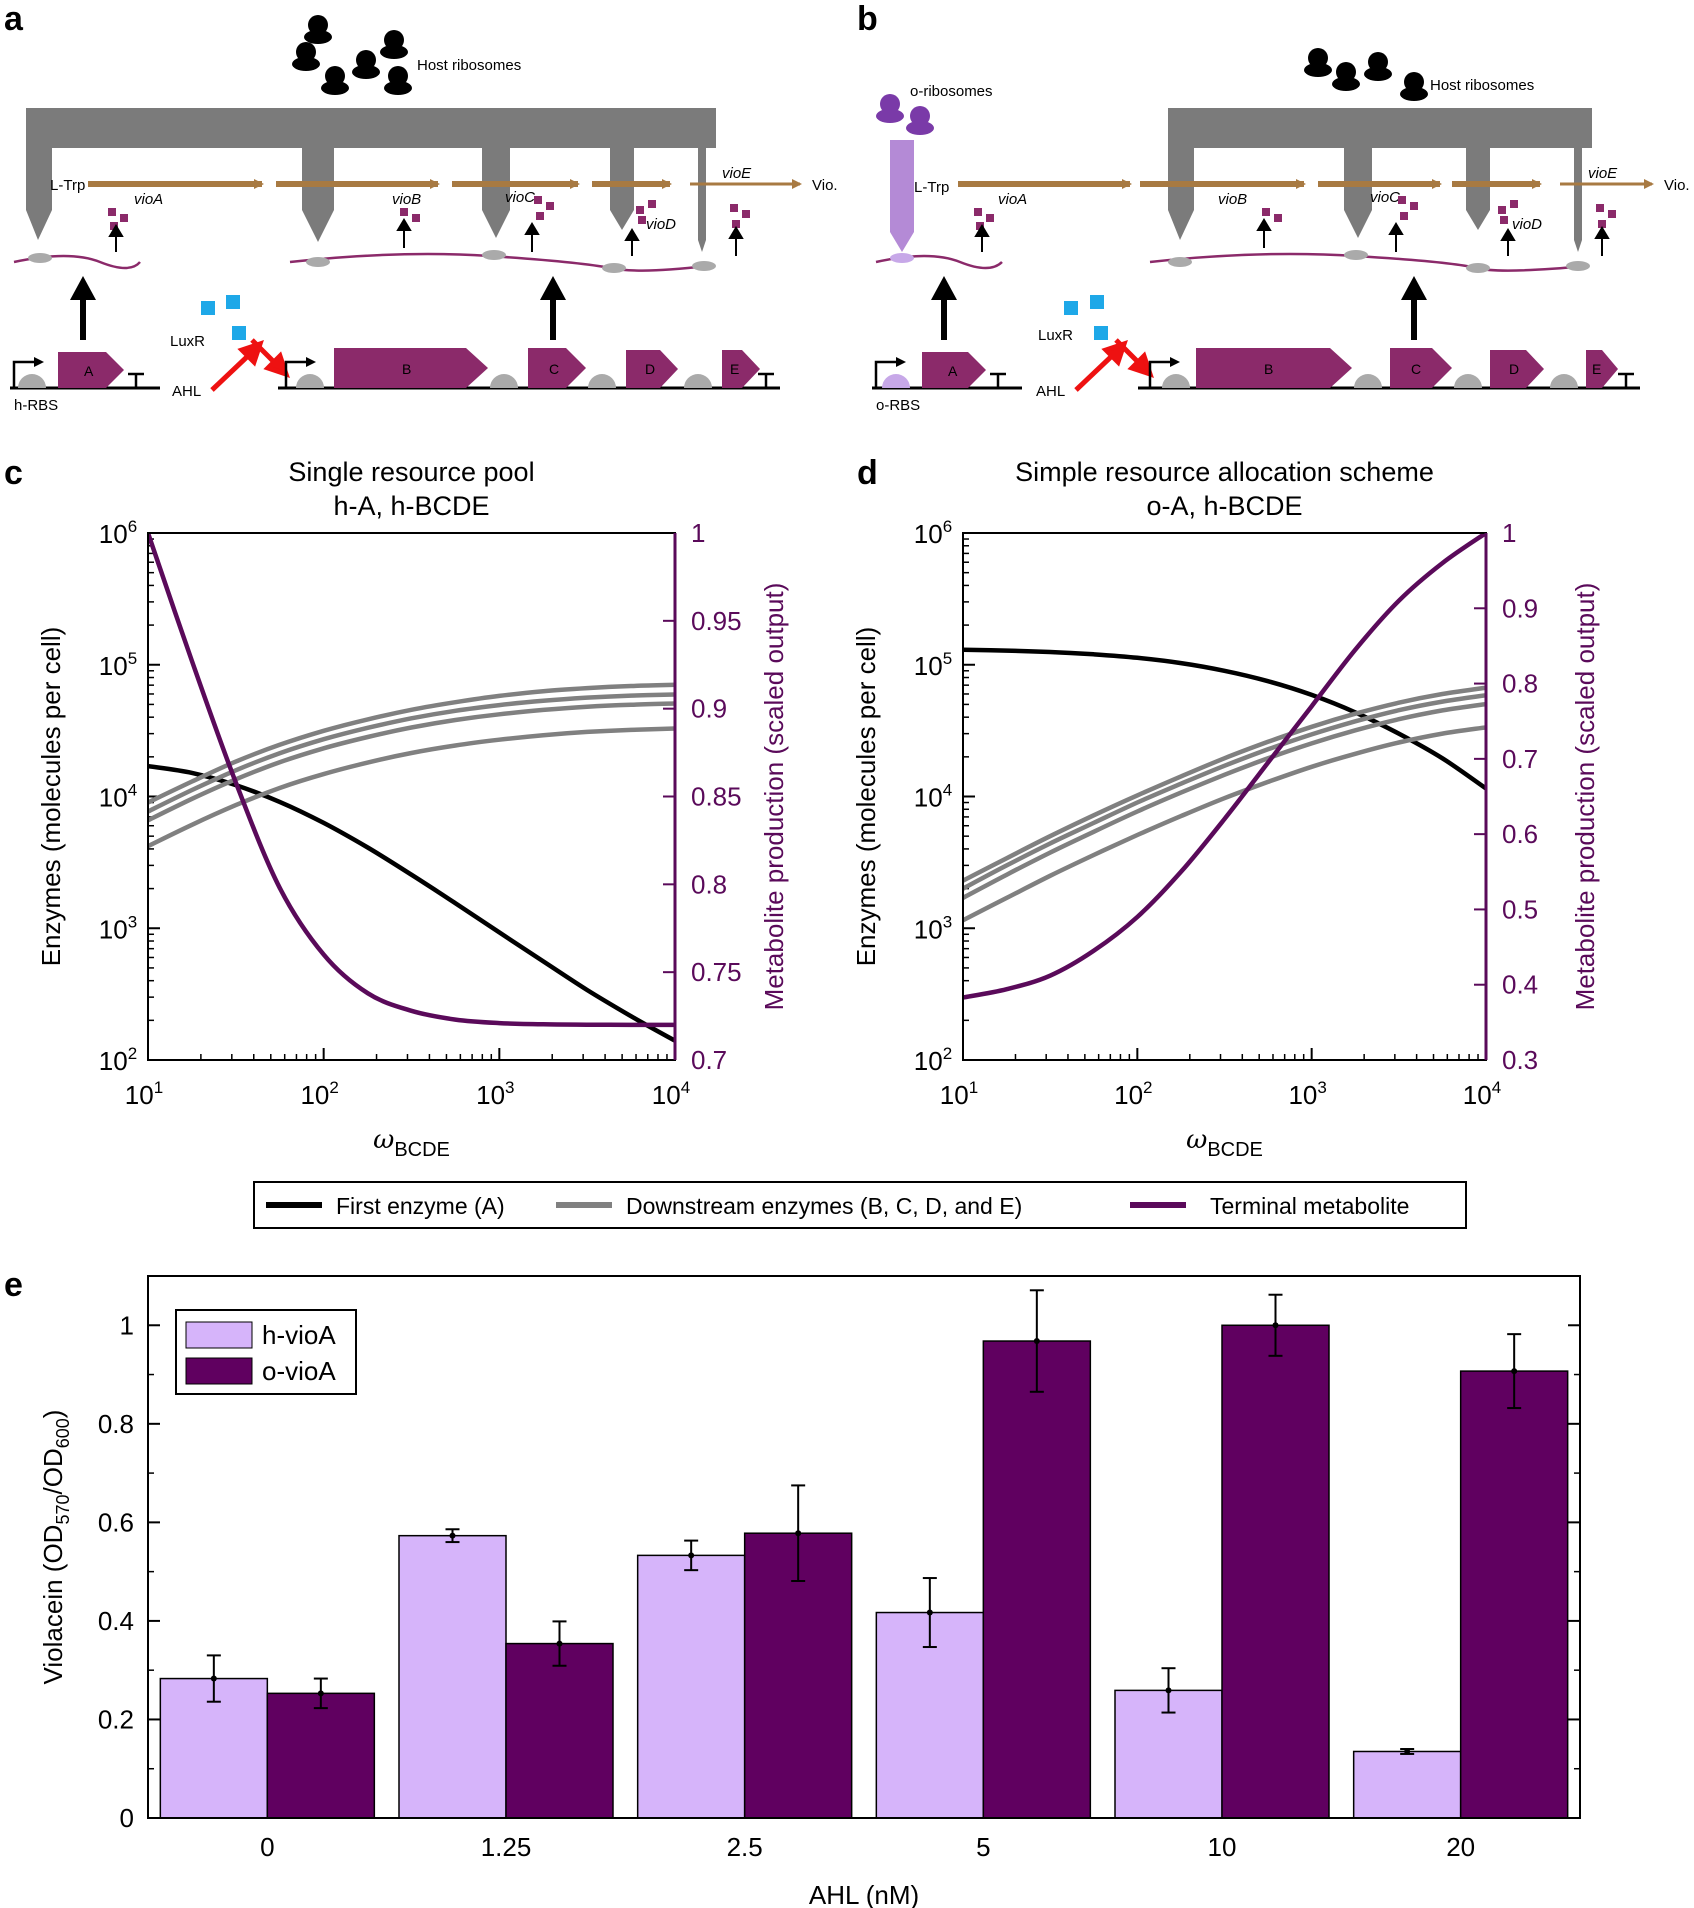 This screenshot has width=1694, height=1908. Describe the element at coordinates (1677, 185) in the screenshot. I see `product-label: Vio.` at that location.